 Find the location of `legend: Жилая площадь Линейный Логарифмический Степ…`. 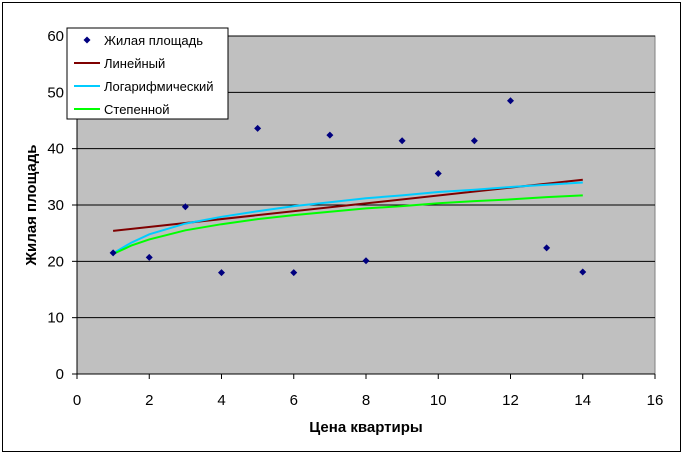

legend: Жилая площадь Линейный Логарифмический Степ… is located at coordinates (147, 73).